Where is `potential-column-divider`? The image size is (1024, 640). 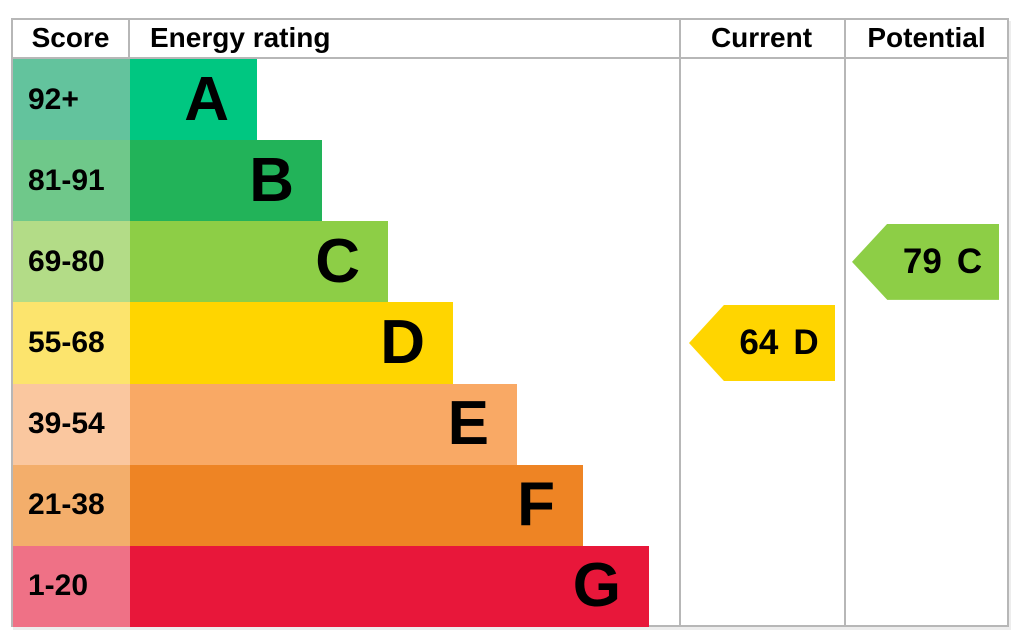
potential-column-divider is located at coordinates (845, 322).